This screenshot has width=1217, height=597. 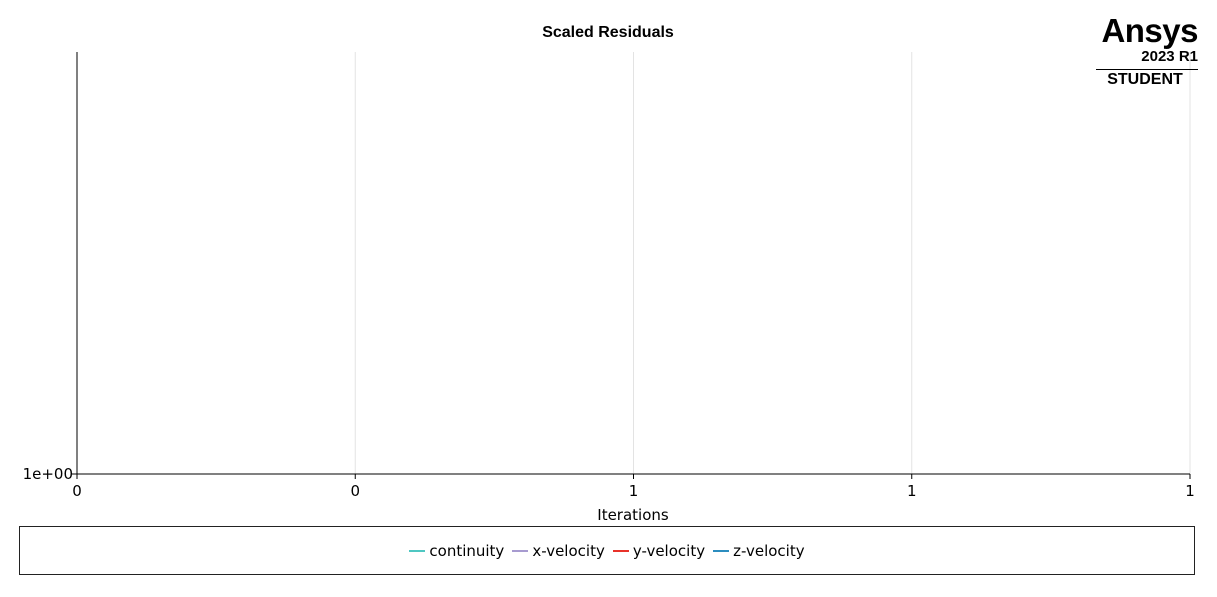 I want to click on chart-title: Scaled Residuals, so click(x=608, y=32).